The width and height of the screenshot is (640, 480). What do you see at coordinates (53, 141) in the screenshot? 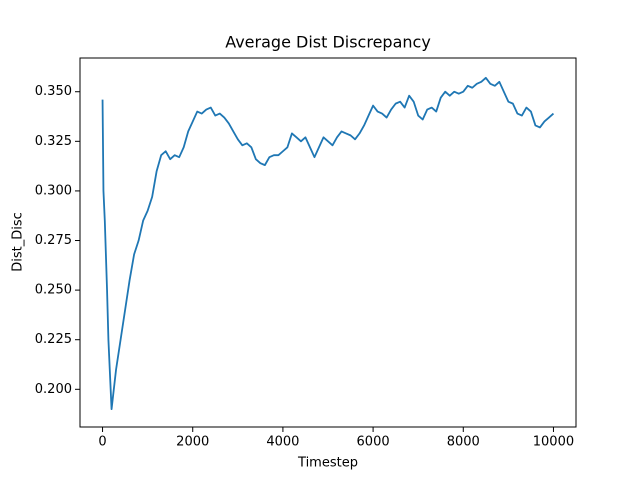
I see `y-tick-label: 0.325` at bounding box center [53, 141].